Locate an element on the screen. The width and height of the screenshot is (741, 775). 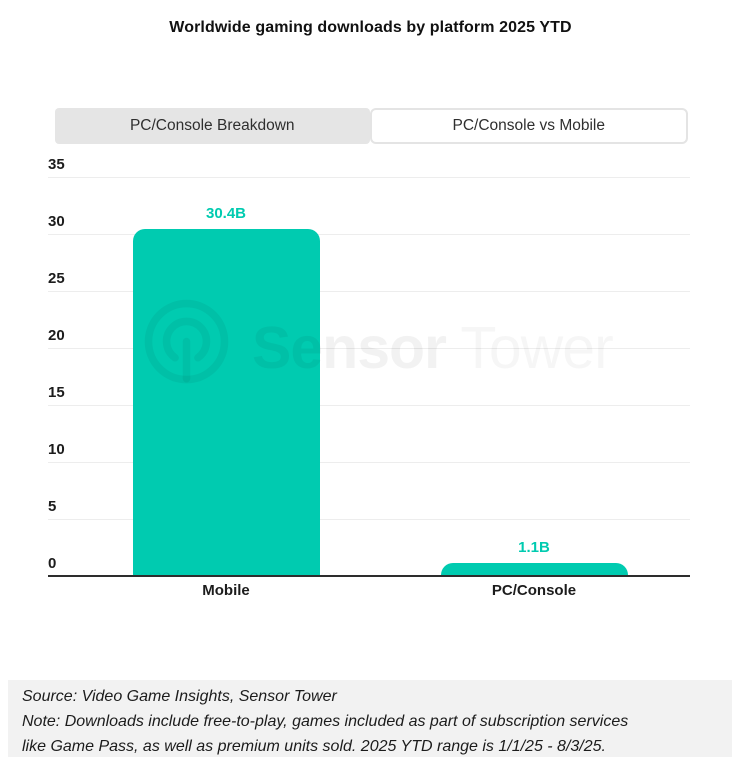
value-label-pc-console: 1.1B is located at coordinates (534, 548).